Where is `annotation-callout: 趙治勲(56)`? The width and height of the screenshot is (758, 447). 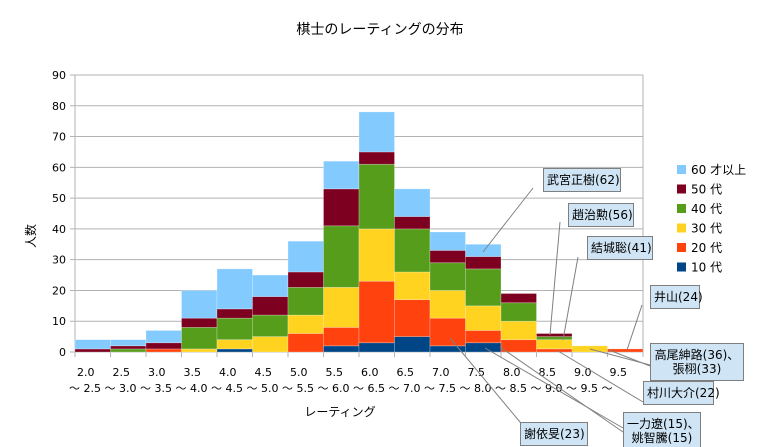
annotation-callout: 趙治勲(56) is located at coordinates (601, 215).